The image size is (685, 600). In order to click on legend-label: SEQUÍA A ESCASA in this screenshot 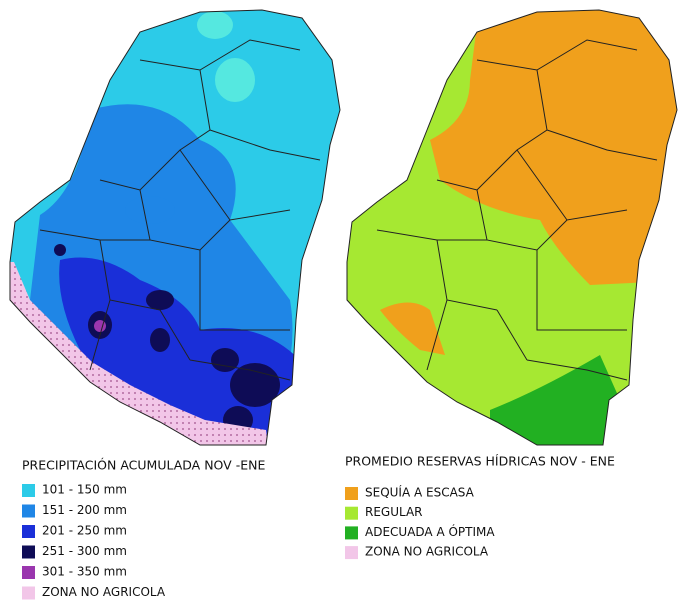, I will do `click(420, 492)`.